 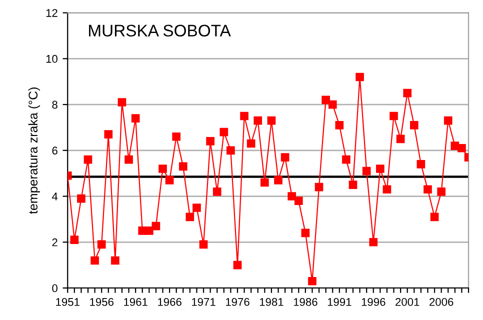 What do you see at coordinates (52, 58) in the screenshot?
I see `y-tick-label: 10` at bounding box center [52, 58].